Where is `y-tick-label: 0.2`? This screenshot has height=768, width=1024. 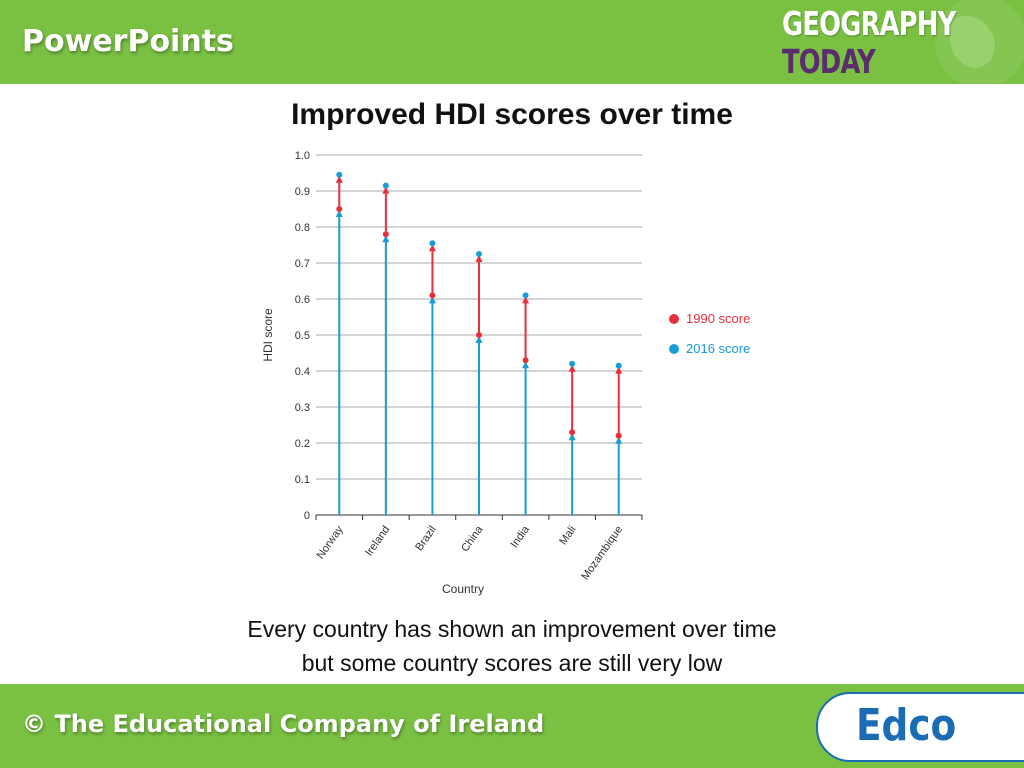
y-tick-label: 0.2 is located at coordinates (302, 444).